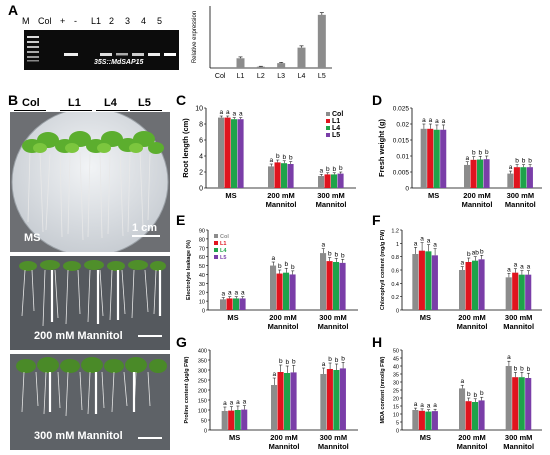 This screenshot has height=455, width=550. Describe the element at coordinates (476, 253) in the screenshot. I see `significance-letter: ab` at that location.